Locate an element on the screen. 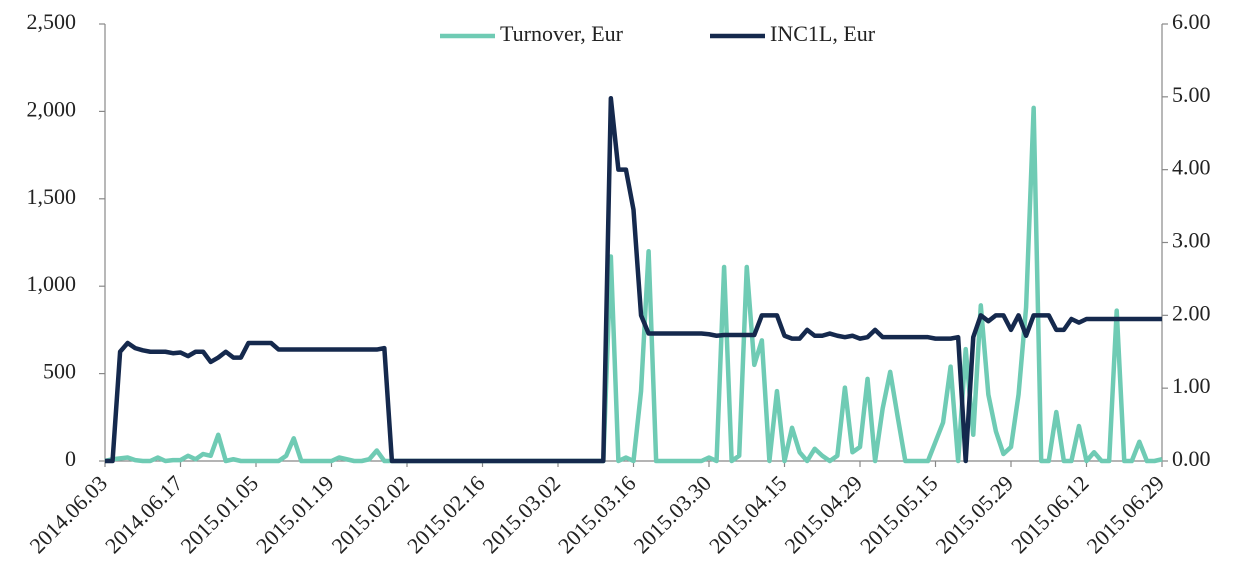 This screenshot has height=564, width=1242. x-tick-label: 2015.05.15 is located at coordinates (899, 514).